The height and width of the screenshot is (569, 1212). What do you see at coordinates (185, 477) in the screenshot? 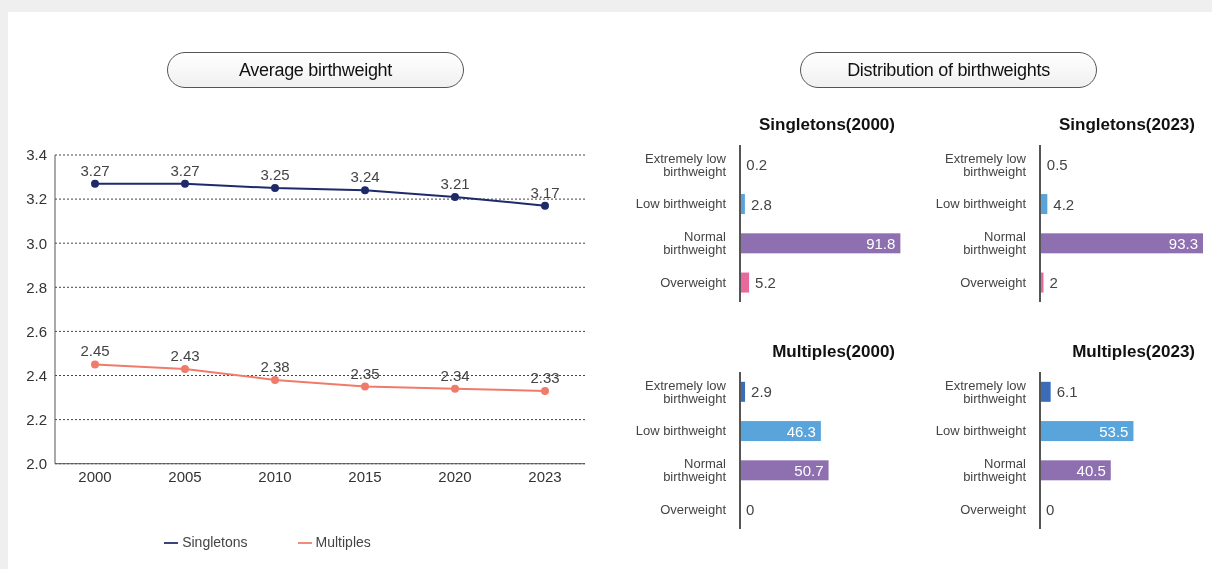
I see `x-tick-label: 2005` at bounding box center [185, 477].